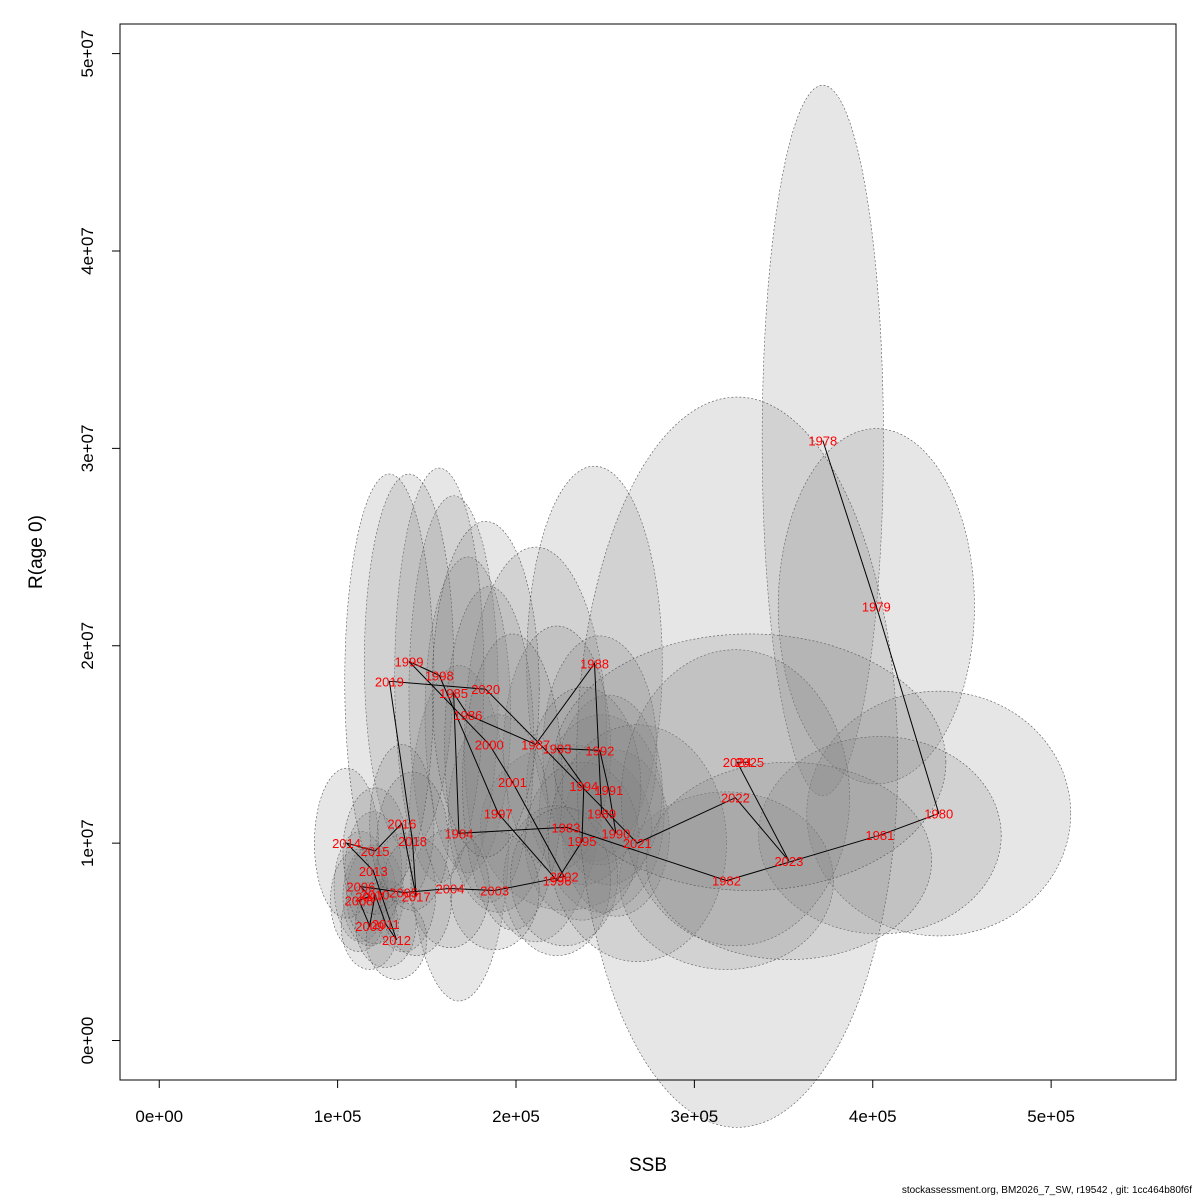  Describe the element at coordinates (359, 900) in the screenshot. I see `year-label-2008: 2008` at that location.